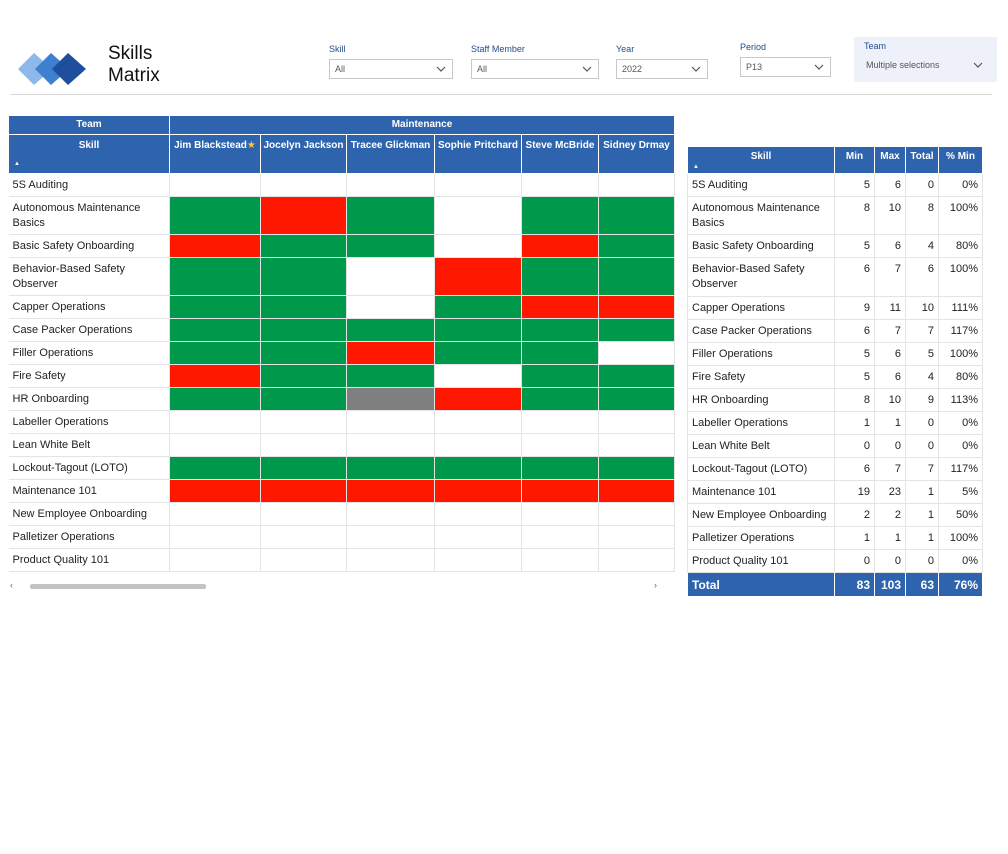  What do you see at coordinates (390, 154) in the screenshot?
I see `staff-column-header: Tracee Glickman` at bounding box center [390, 154].